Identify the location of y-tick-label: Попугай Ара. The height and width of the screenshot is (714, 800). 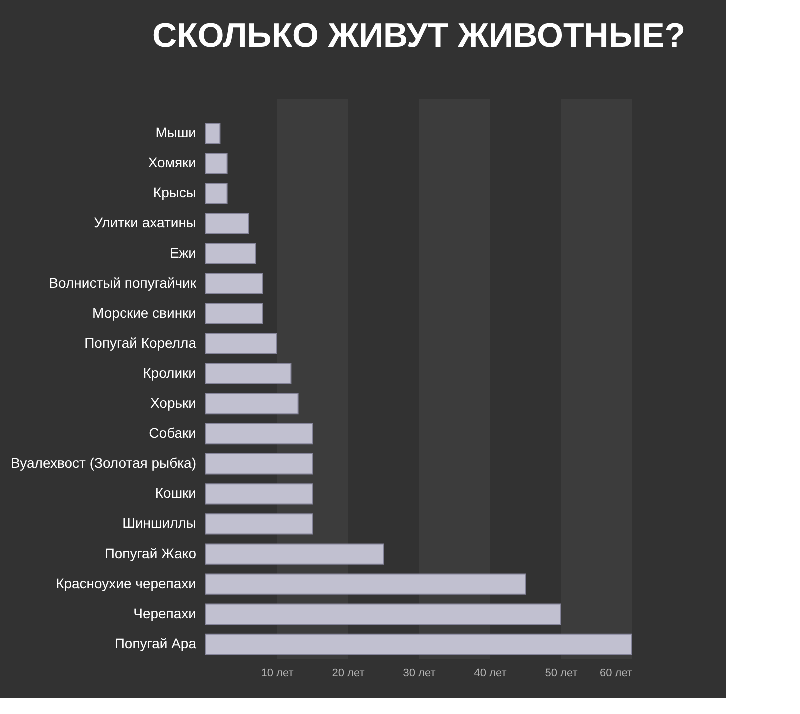
(155, 643).